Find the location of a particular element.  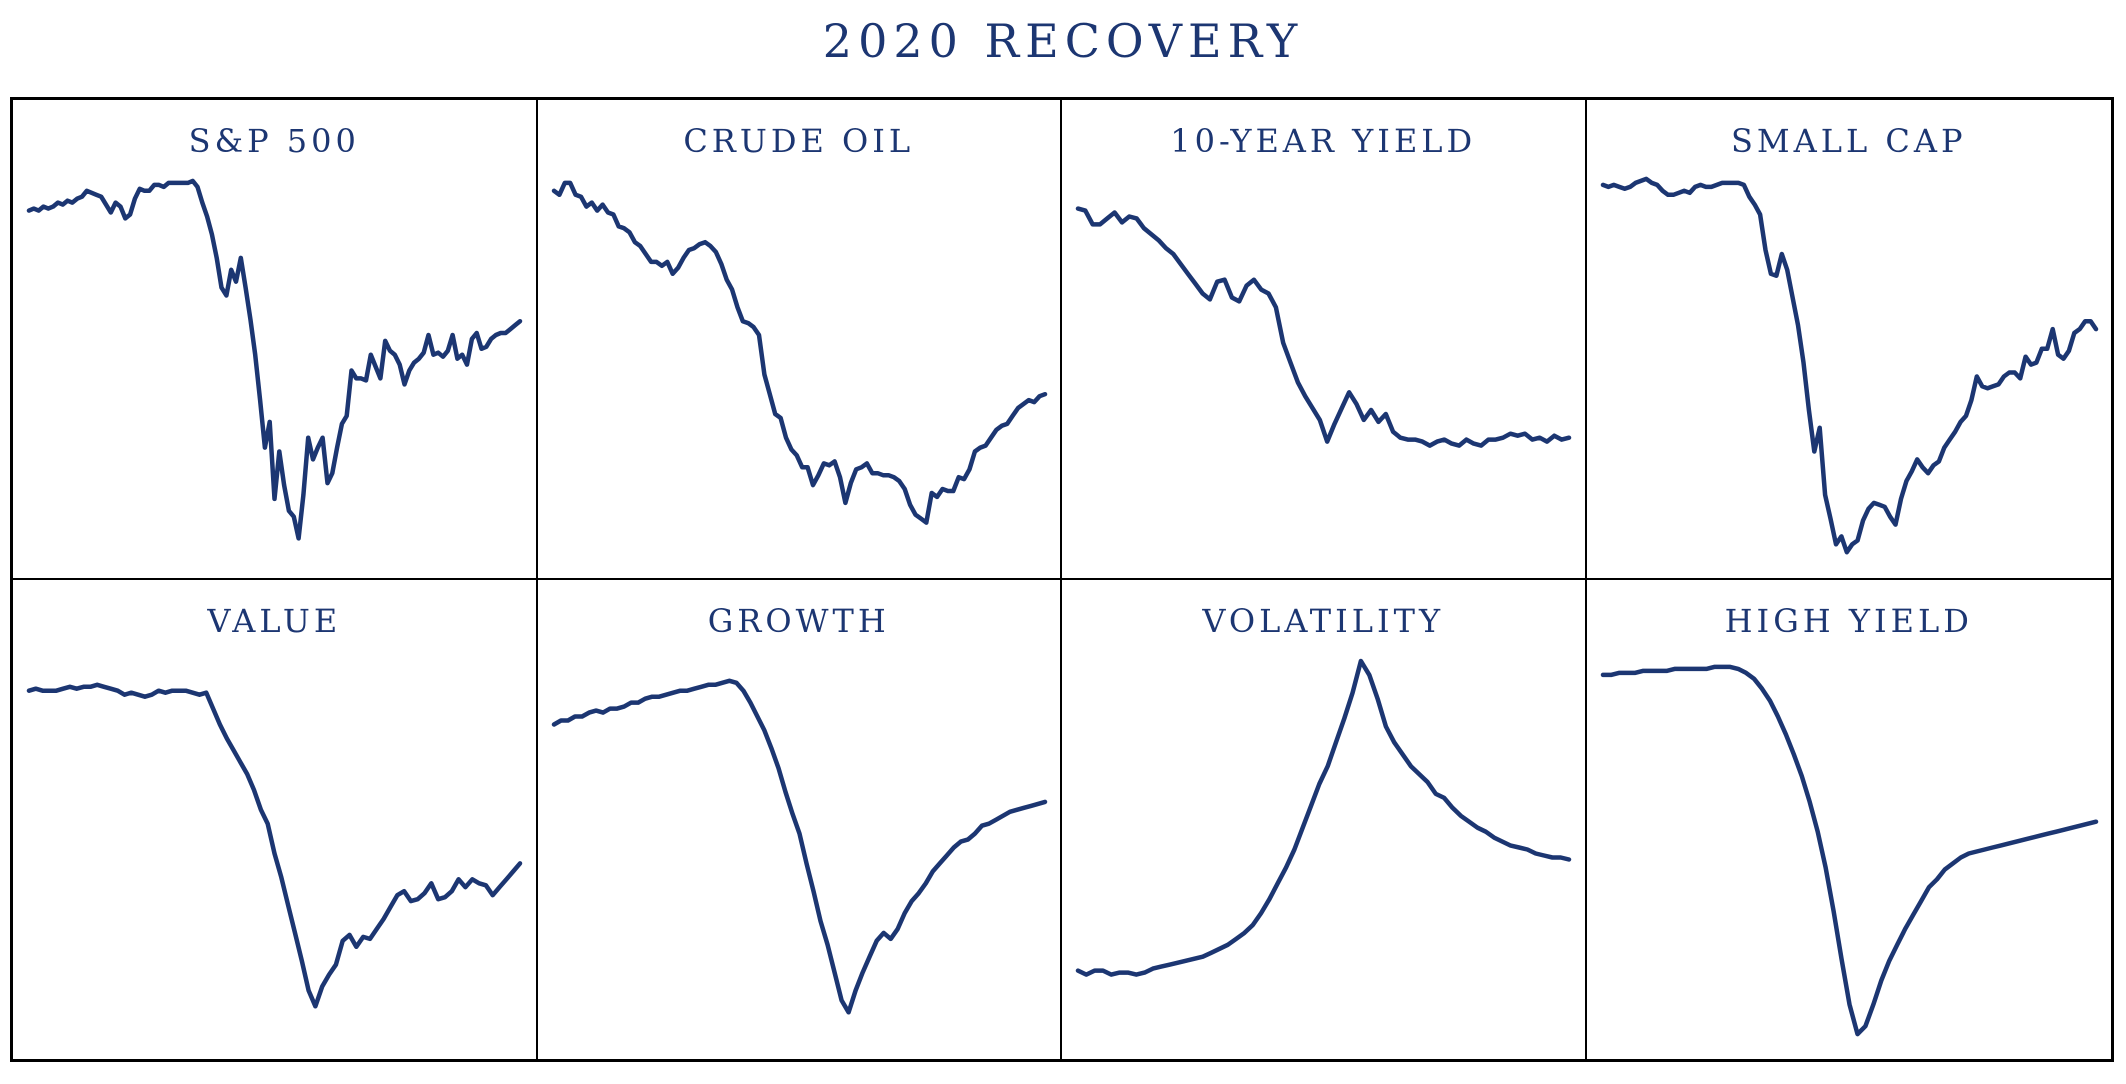

chart-title: VALUE is located at coordinates (274, 620).